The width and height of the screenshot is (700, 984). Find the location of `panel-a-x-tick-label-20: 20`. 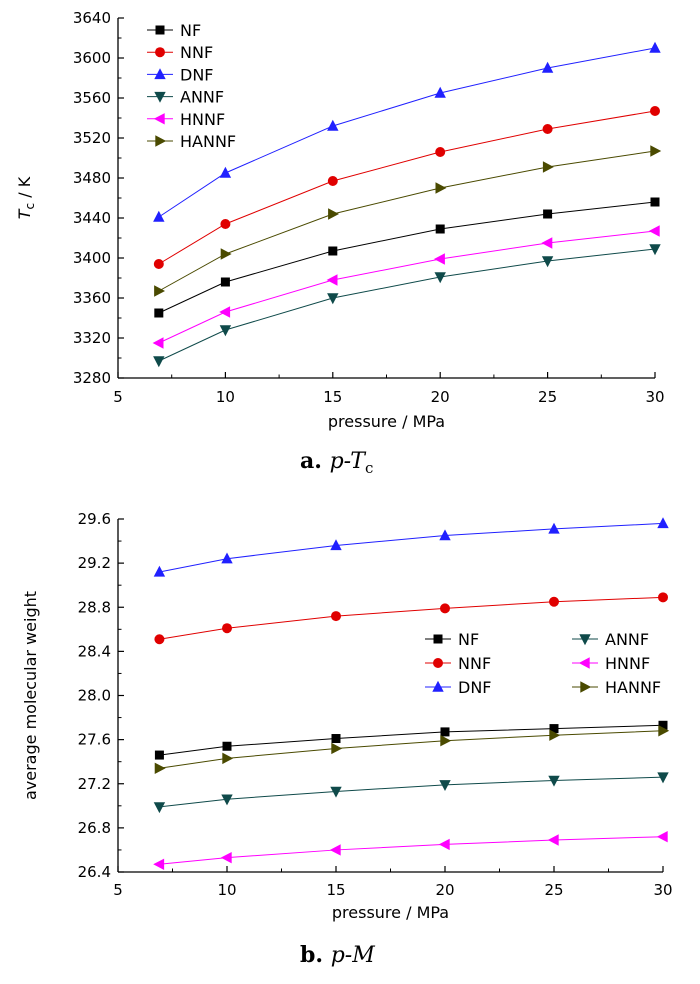

panel-a-x-tick-label-20: 20 is located at coordinates (440, 397).